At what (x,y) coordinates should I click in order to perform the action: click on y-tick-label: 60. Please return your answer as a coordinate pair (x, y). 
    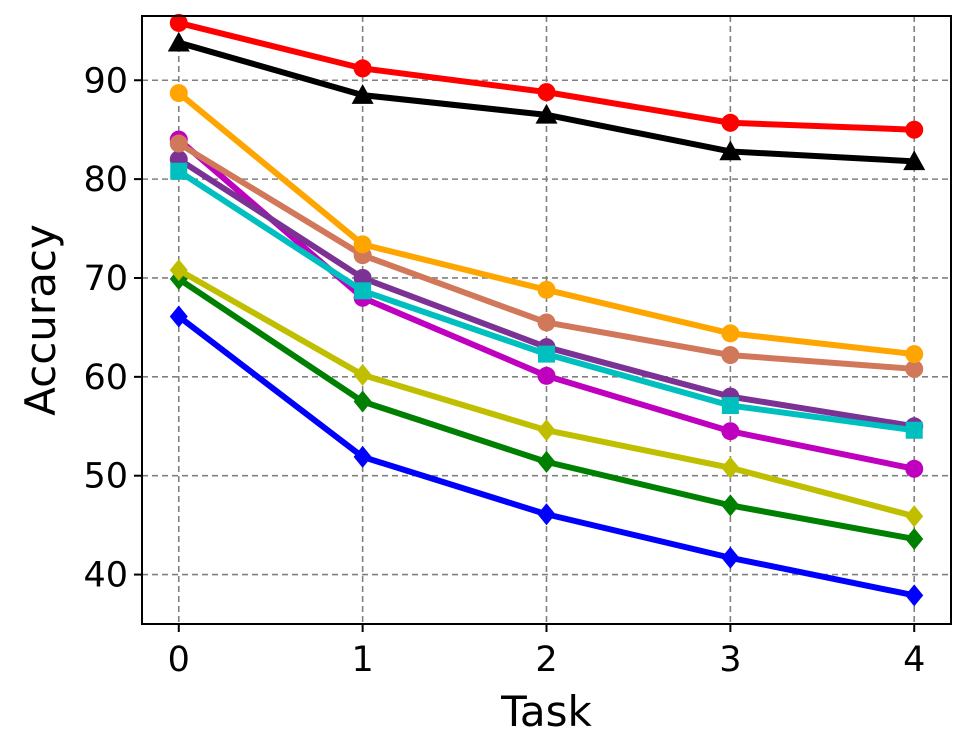
    Looking at the image, I should click on (105, 378).